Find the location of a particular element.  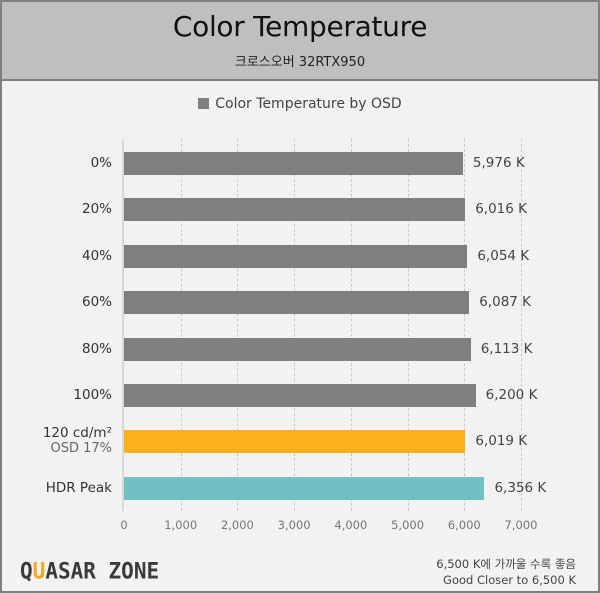

footnote-korean: 6,500 K에 가까울 수록 좋음 is located at coordinates (506, 564).